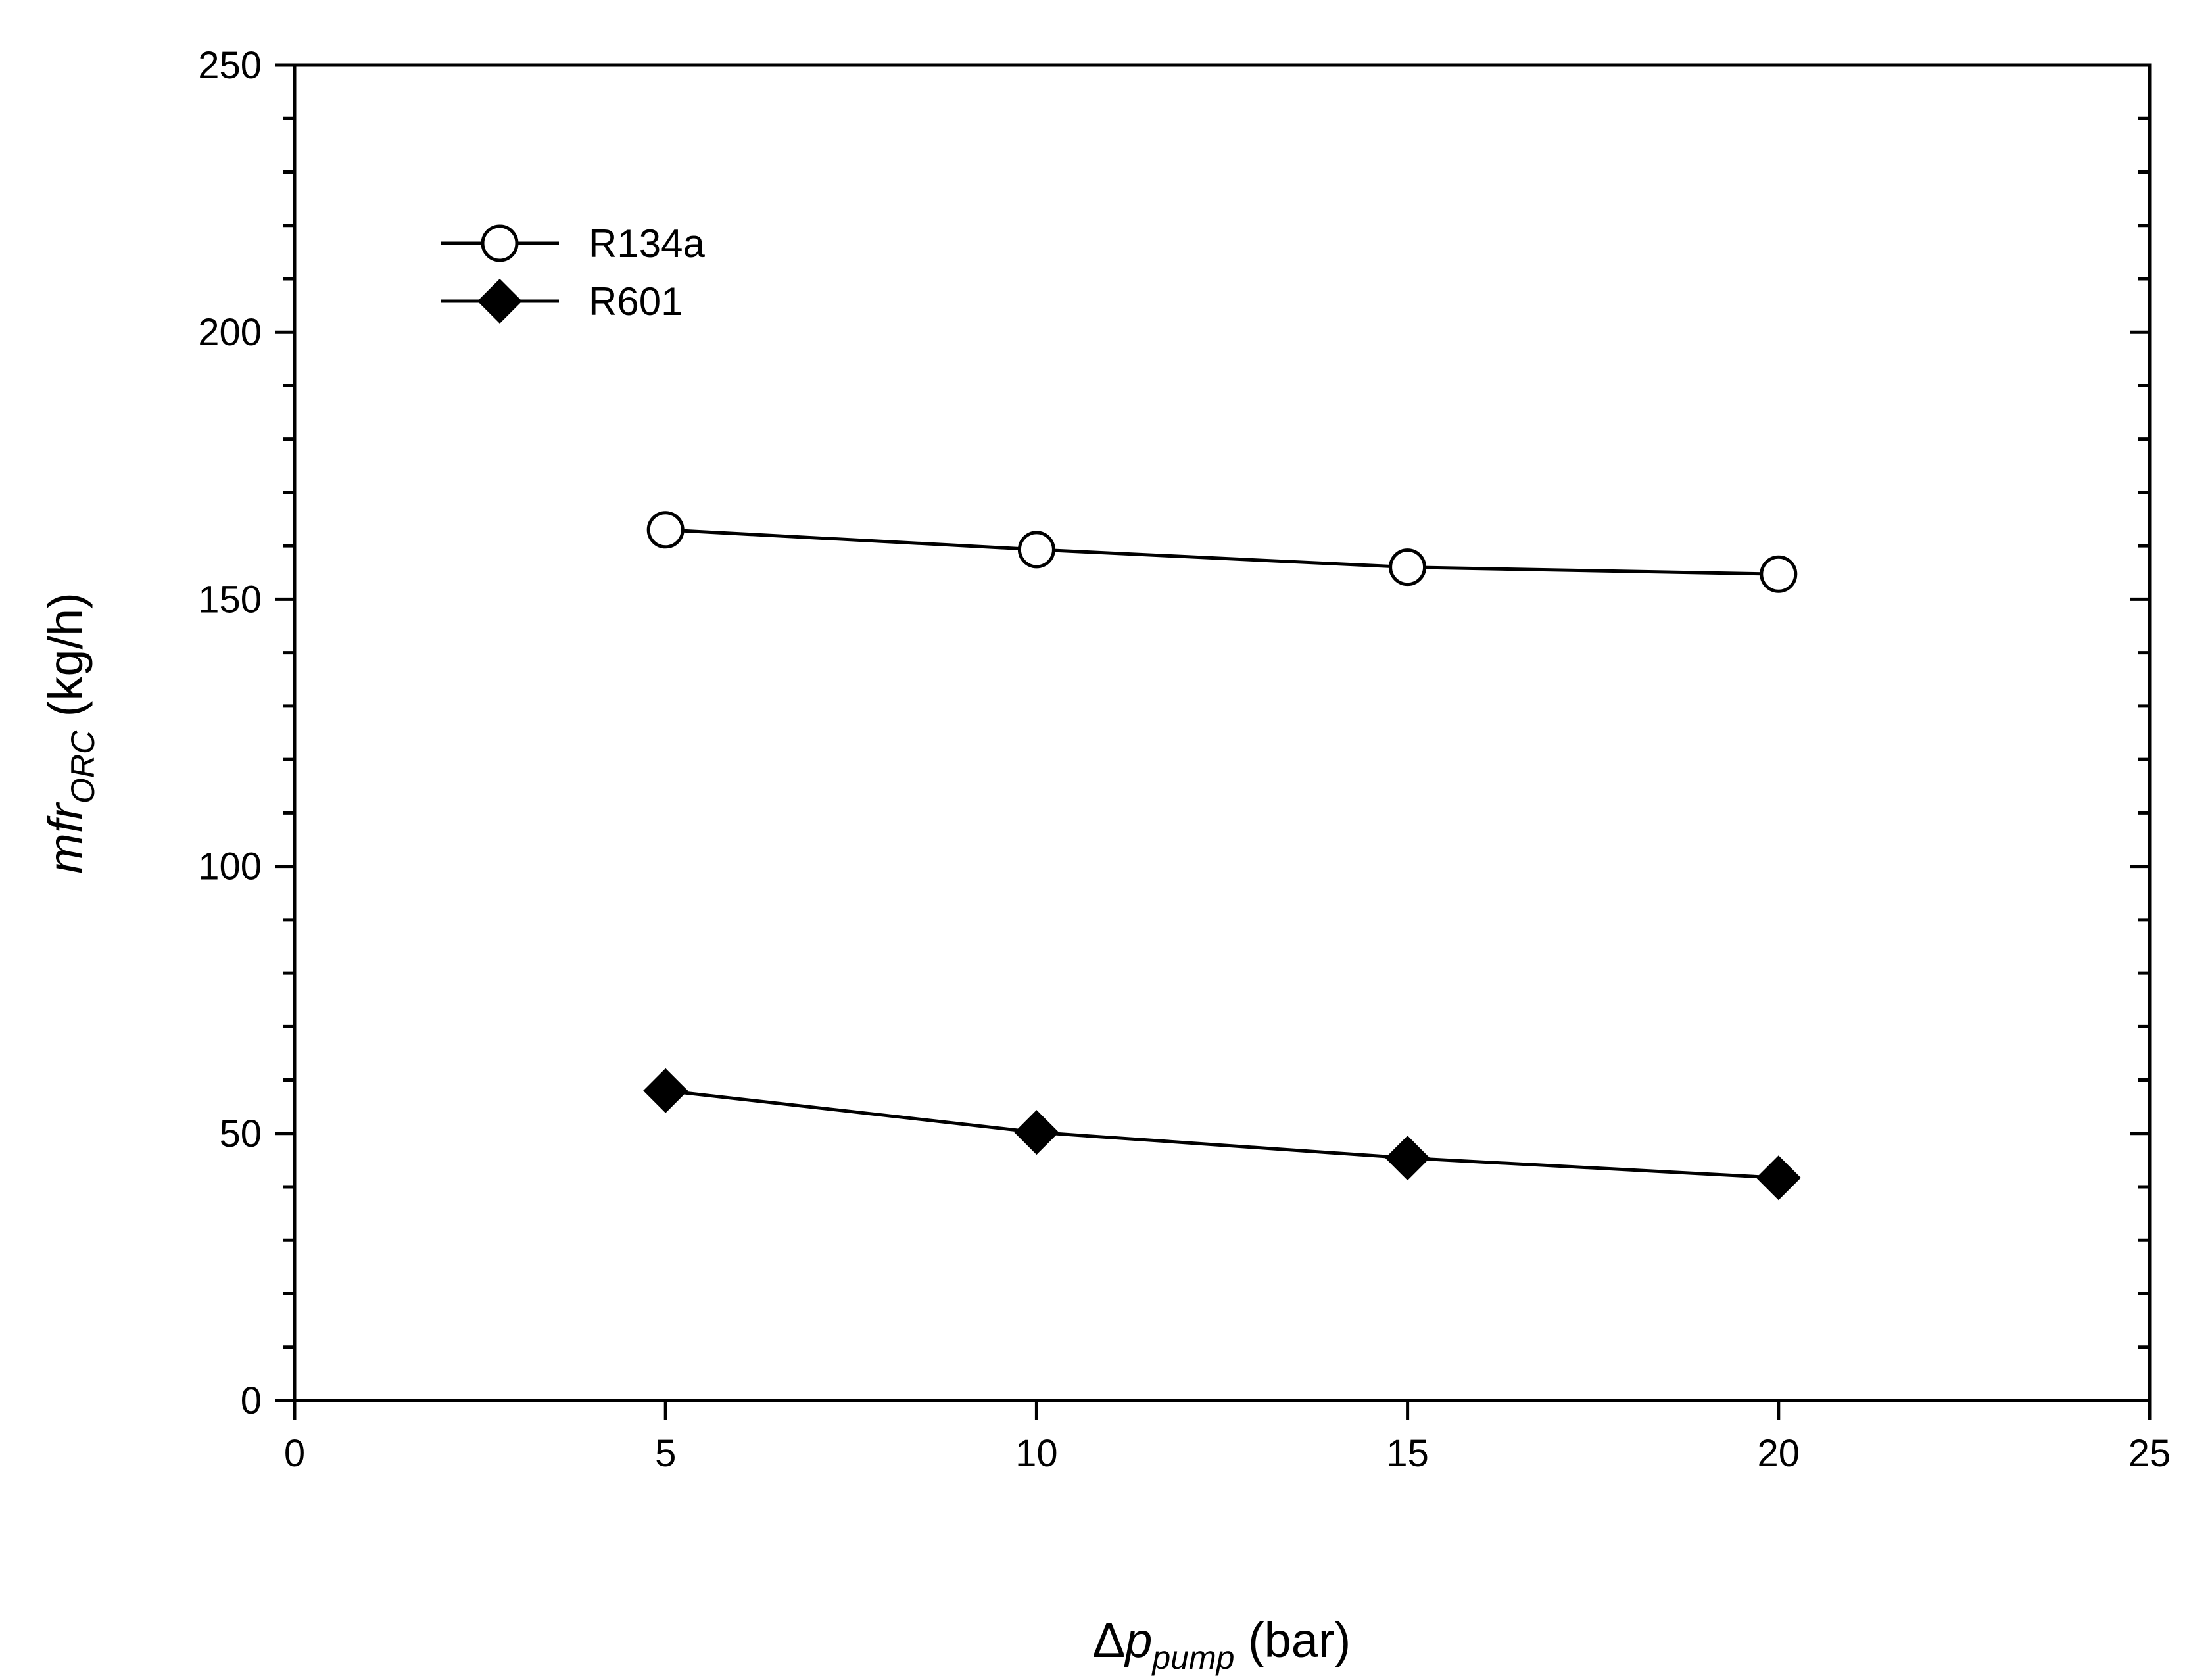 Image resolution: width=2212 pixels, height=1678 pixels. I want to click on x-axis-label: Δppump (bar), so click(1222, 1644).